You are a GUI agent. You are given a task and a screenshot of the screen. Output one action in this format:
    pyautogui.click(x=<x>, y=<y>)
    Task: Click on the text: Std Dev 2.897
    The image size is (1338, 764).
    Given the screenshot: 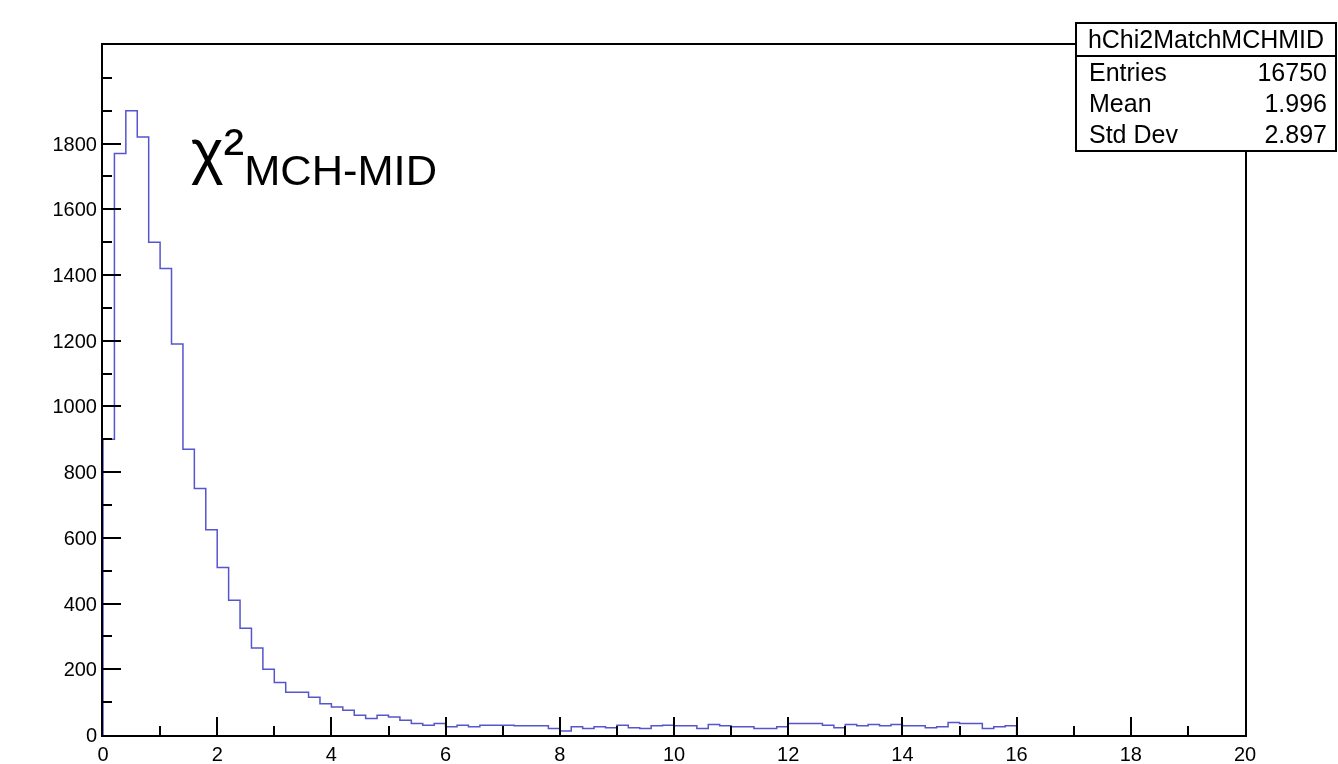 What is the action you would take?
    pyautogui.click(x=1208, y=134)
    